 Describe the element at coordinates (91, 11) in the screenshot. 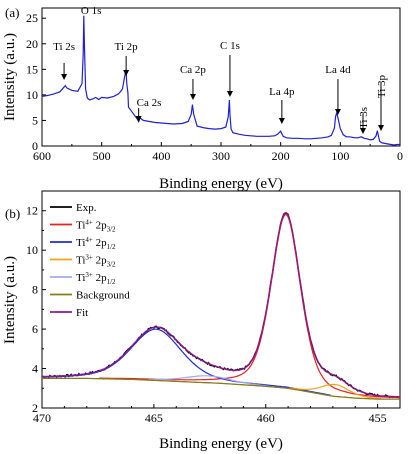

I see `peak-label: O 1s` at that location.